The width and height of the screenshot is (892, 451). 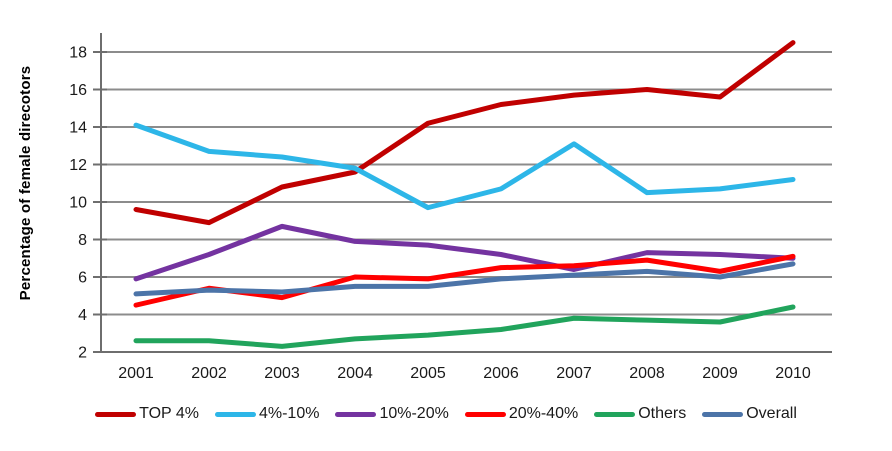 What do you see at coordinates (464, 326) in the screenshot?
I see `series-line-others` at bounding box center [464, 326].